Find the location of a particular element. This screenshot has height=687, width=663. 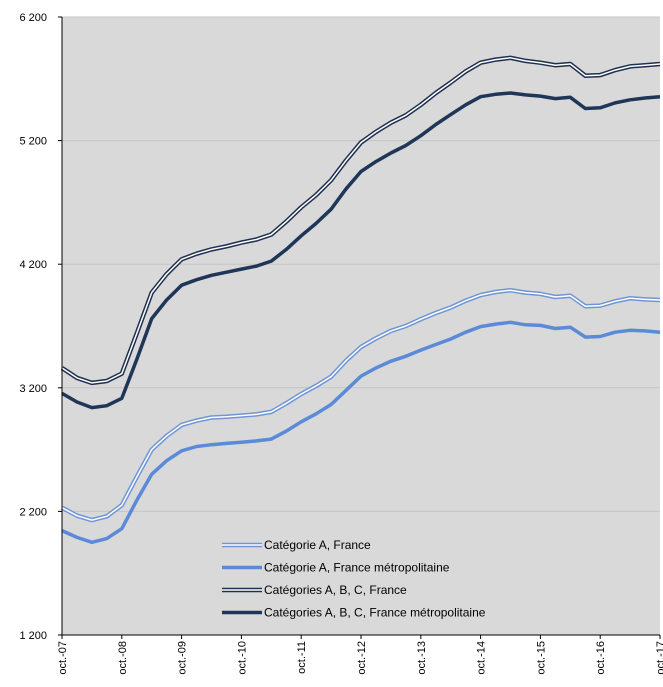

legend-item: Catégorie A, France métropolitaine is located at coordinates (336, 568).